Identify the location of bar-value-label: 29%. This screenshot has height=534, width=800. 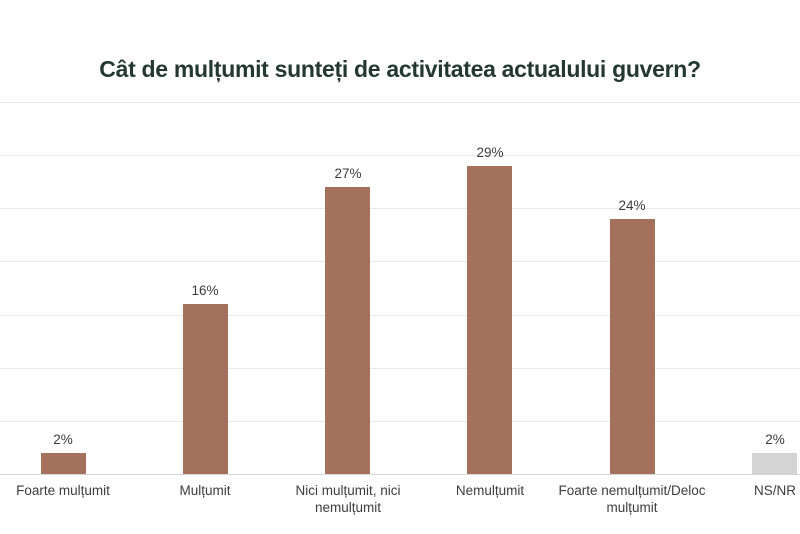
(490, 152).